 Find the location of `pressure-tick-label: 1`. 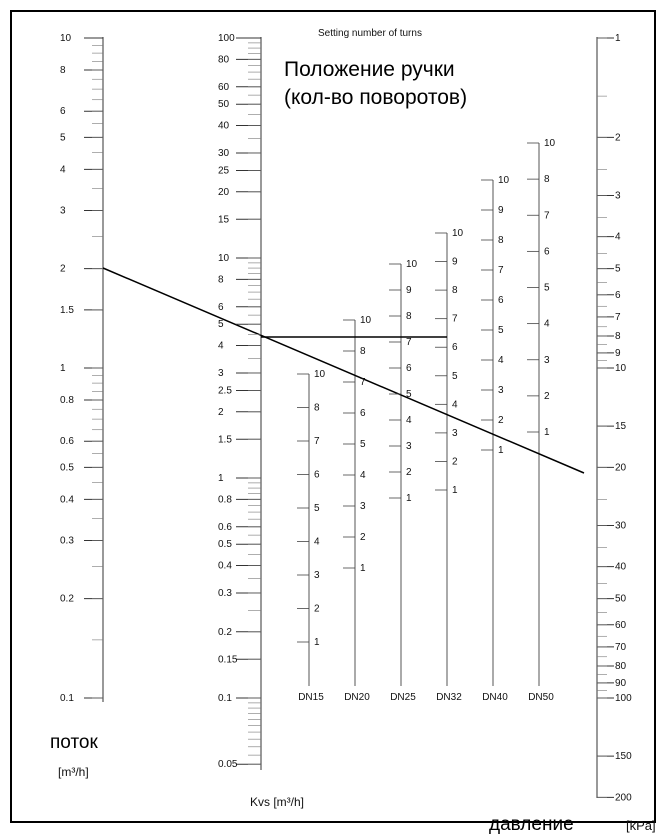

pressure-tick-label: 1 is located at coordinates (618, 38).